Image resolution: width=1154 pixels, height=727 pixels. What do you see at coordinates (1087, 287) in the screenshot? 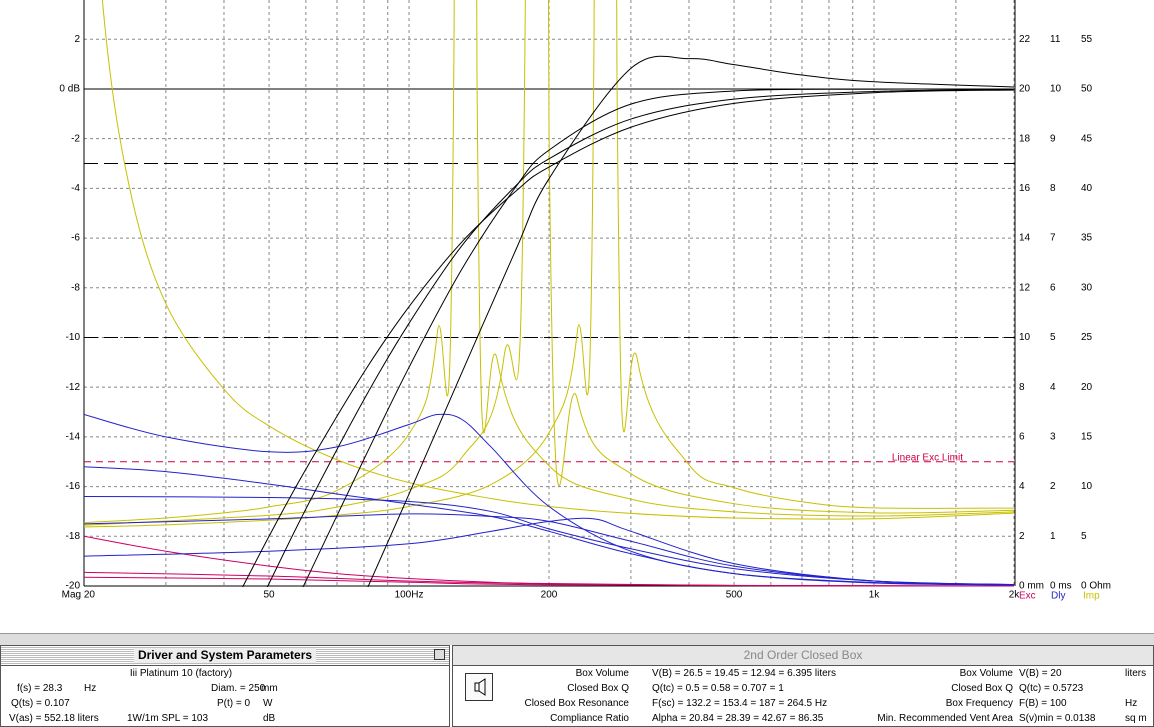
I see `y-right-tick-label: 30` at bounding box center [1087, 287].